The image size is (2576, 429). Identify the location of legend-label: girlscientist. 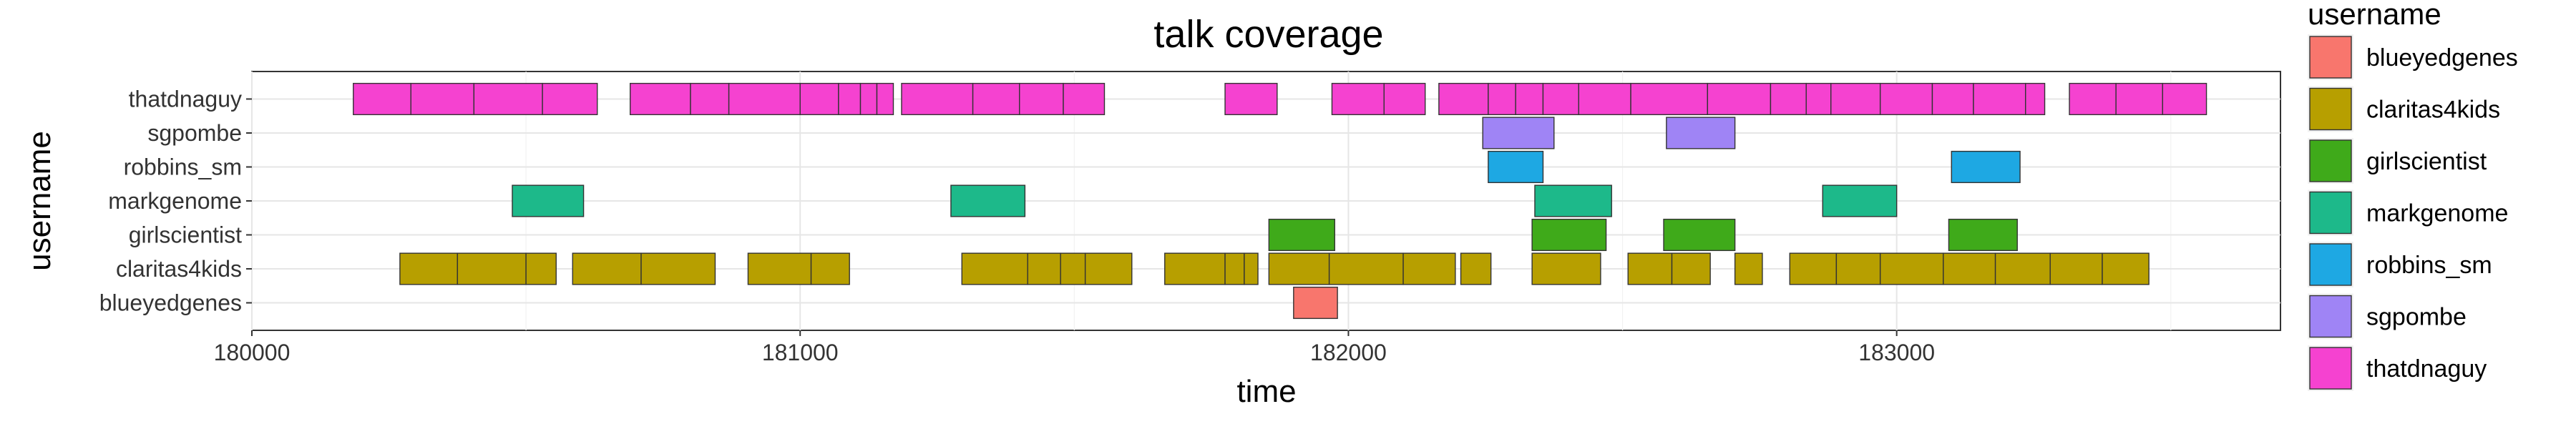
(2426, 161).